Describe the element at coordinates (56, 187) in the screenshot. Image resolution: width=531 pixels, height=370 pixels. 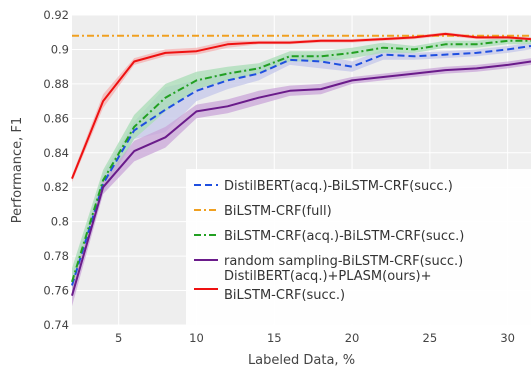
I see `y-tick-label: 0.82` at that location.